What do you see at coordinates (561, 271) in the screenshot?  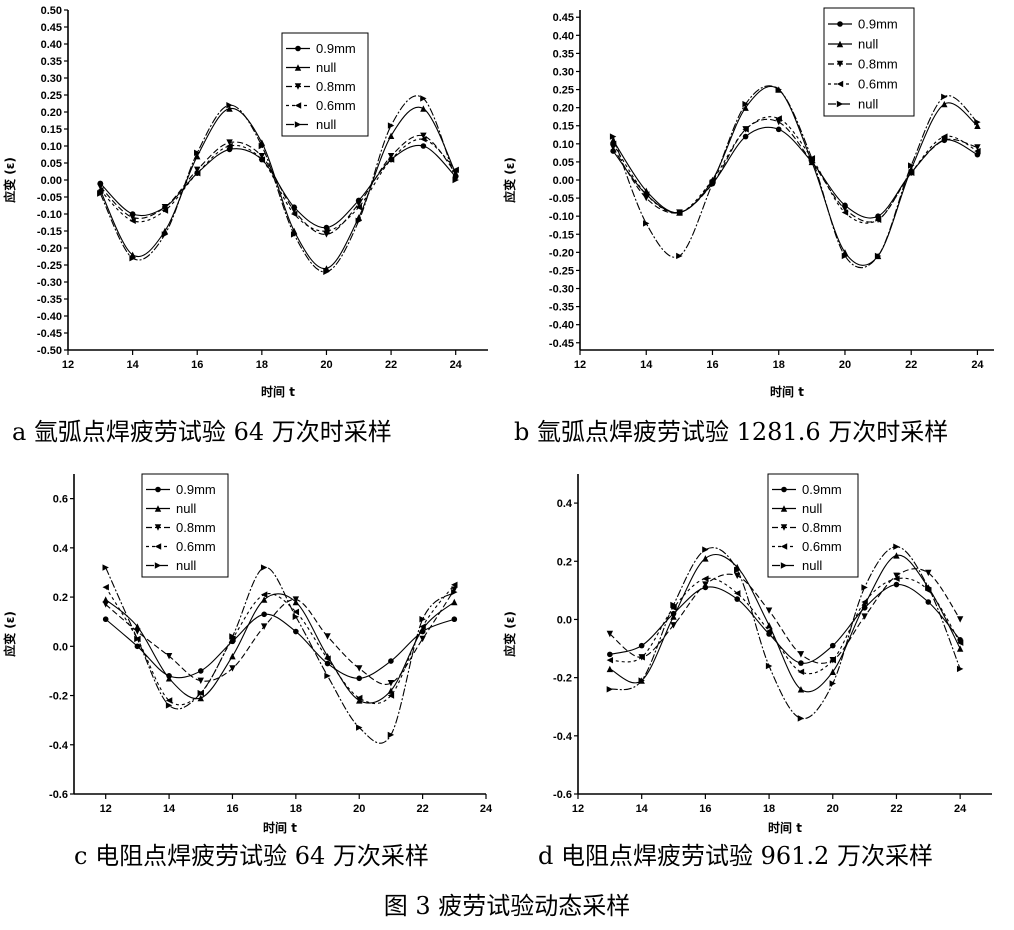 I see `chart-b-y-tick-label: -0.25` at bounding box center [561, 271].